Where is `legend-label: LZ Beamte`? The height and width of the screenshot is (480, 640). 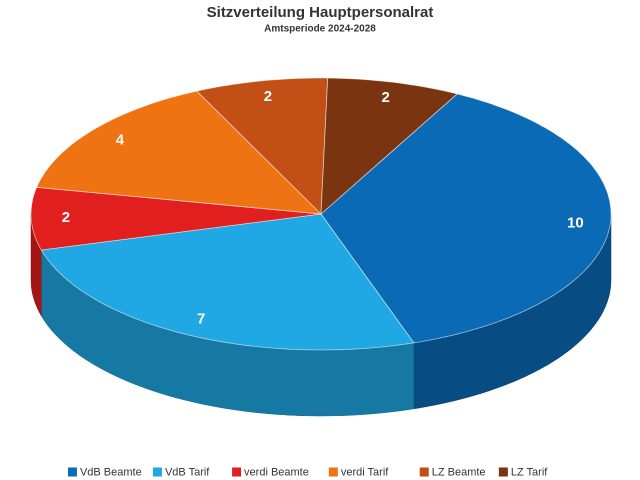 legend-label: LZ Beamte is located at coordinates (459, 472).